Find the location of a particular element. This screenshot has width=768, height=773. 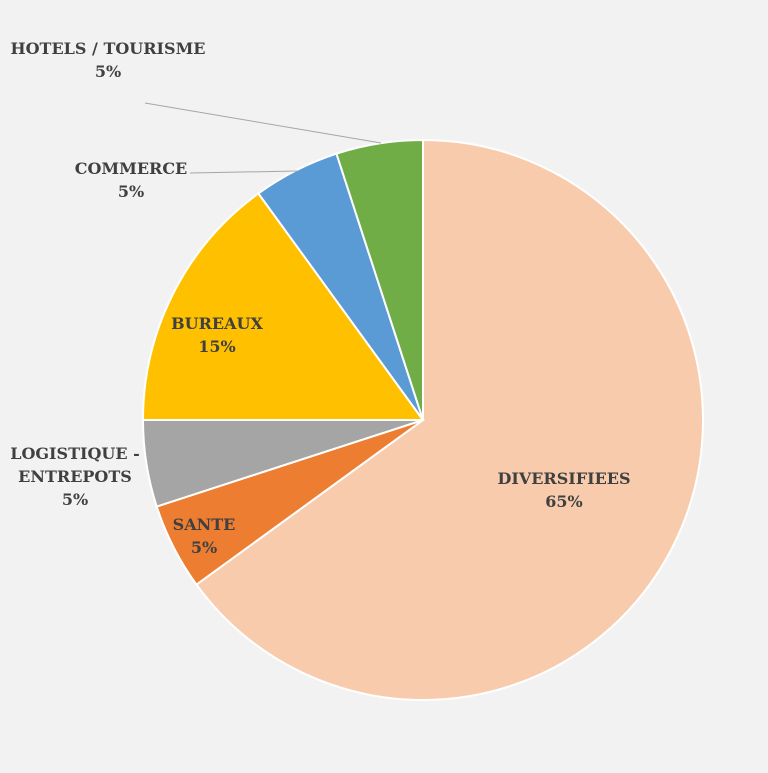

slice-category-label: DIVERSIFIEES is located at coordinates (563, 478).